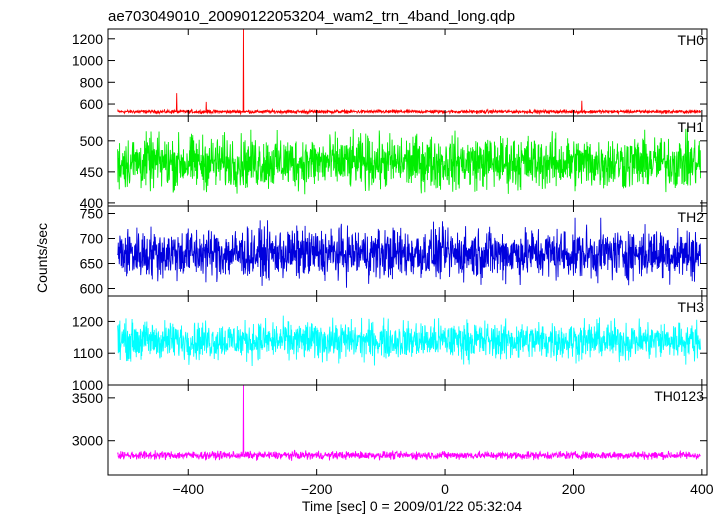 The height and width of the screenshot is (516, 723). What do you see at coordinates (92, 141) in the screenshot?
I see `y-tick-label: 500` at bounding box center [92, 141].